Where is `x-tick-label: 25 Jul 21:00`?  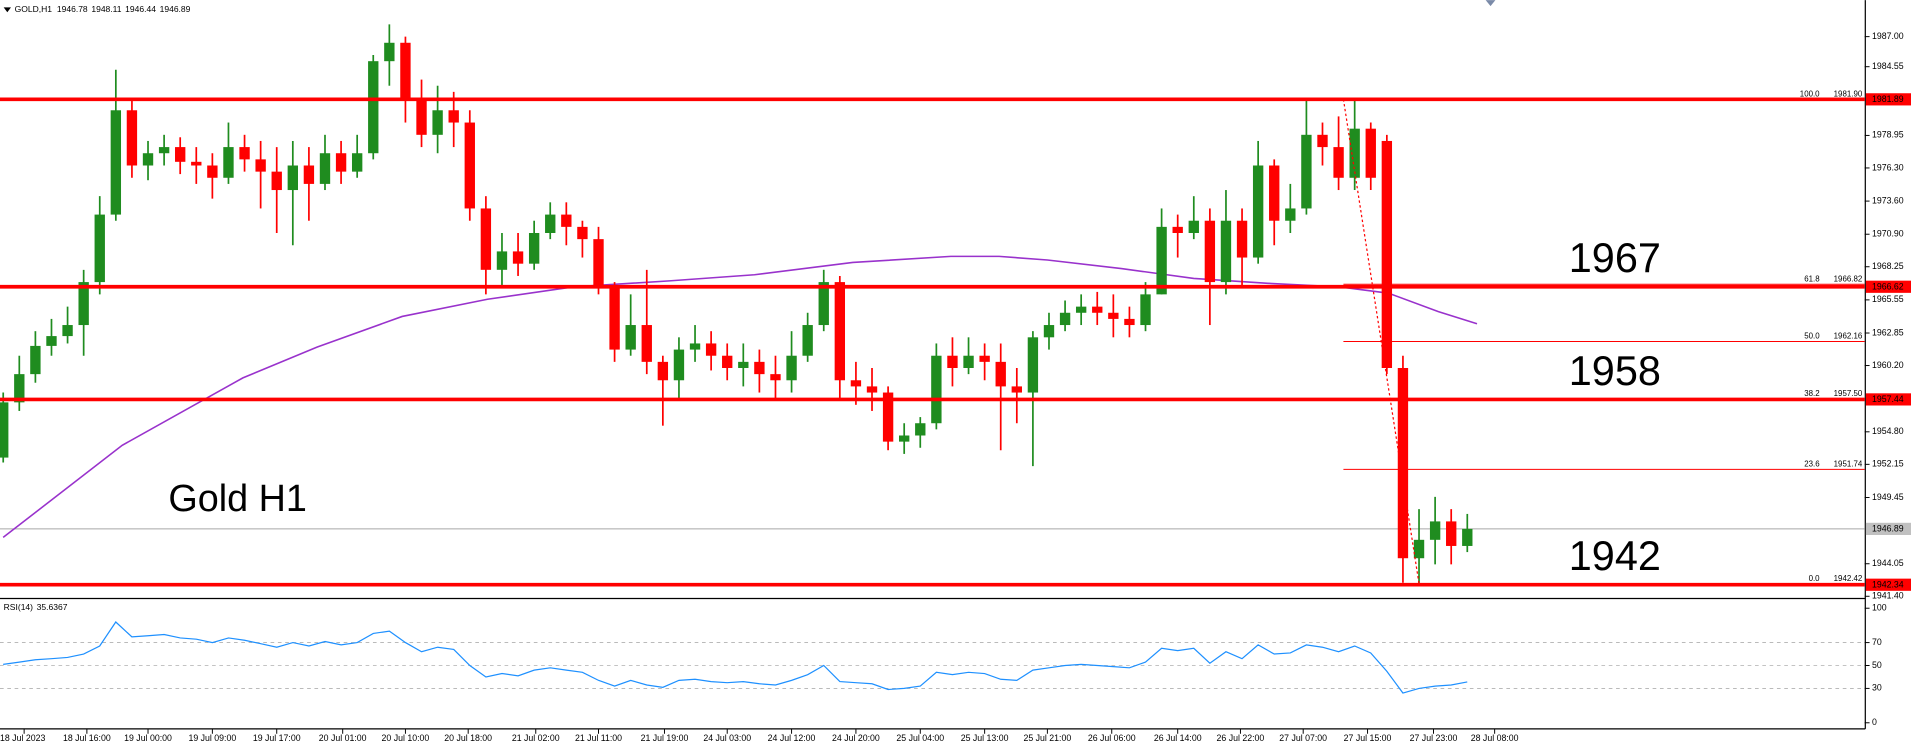
x-tick-label: 25 Jul 21:00 is located at coordinates (1047, 738).